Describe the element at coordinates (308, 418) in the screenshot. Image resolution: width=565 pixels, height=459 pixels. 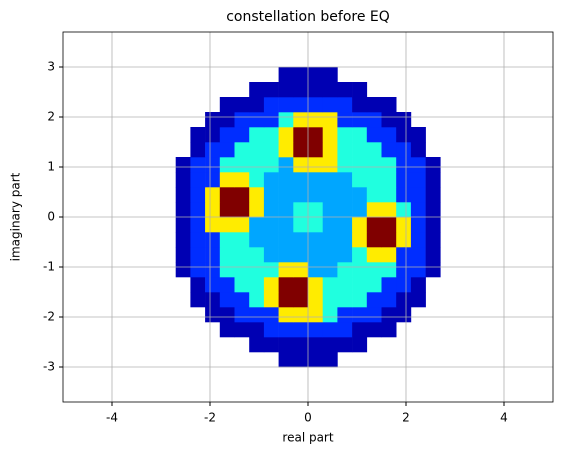
I see `x-tick-label: 0` at that location.